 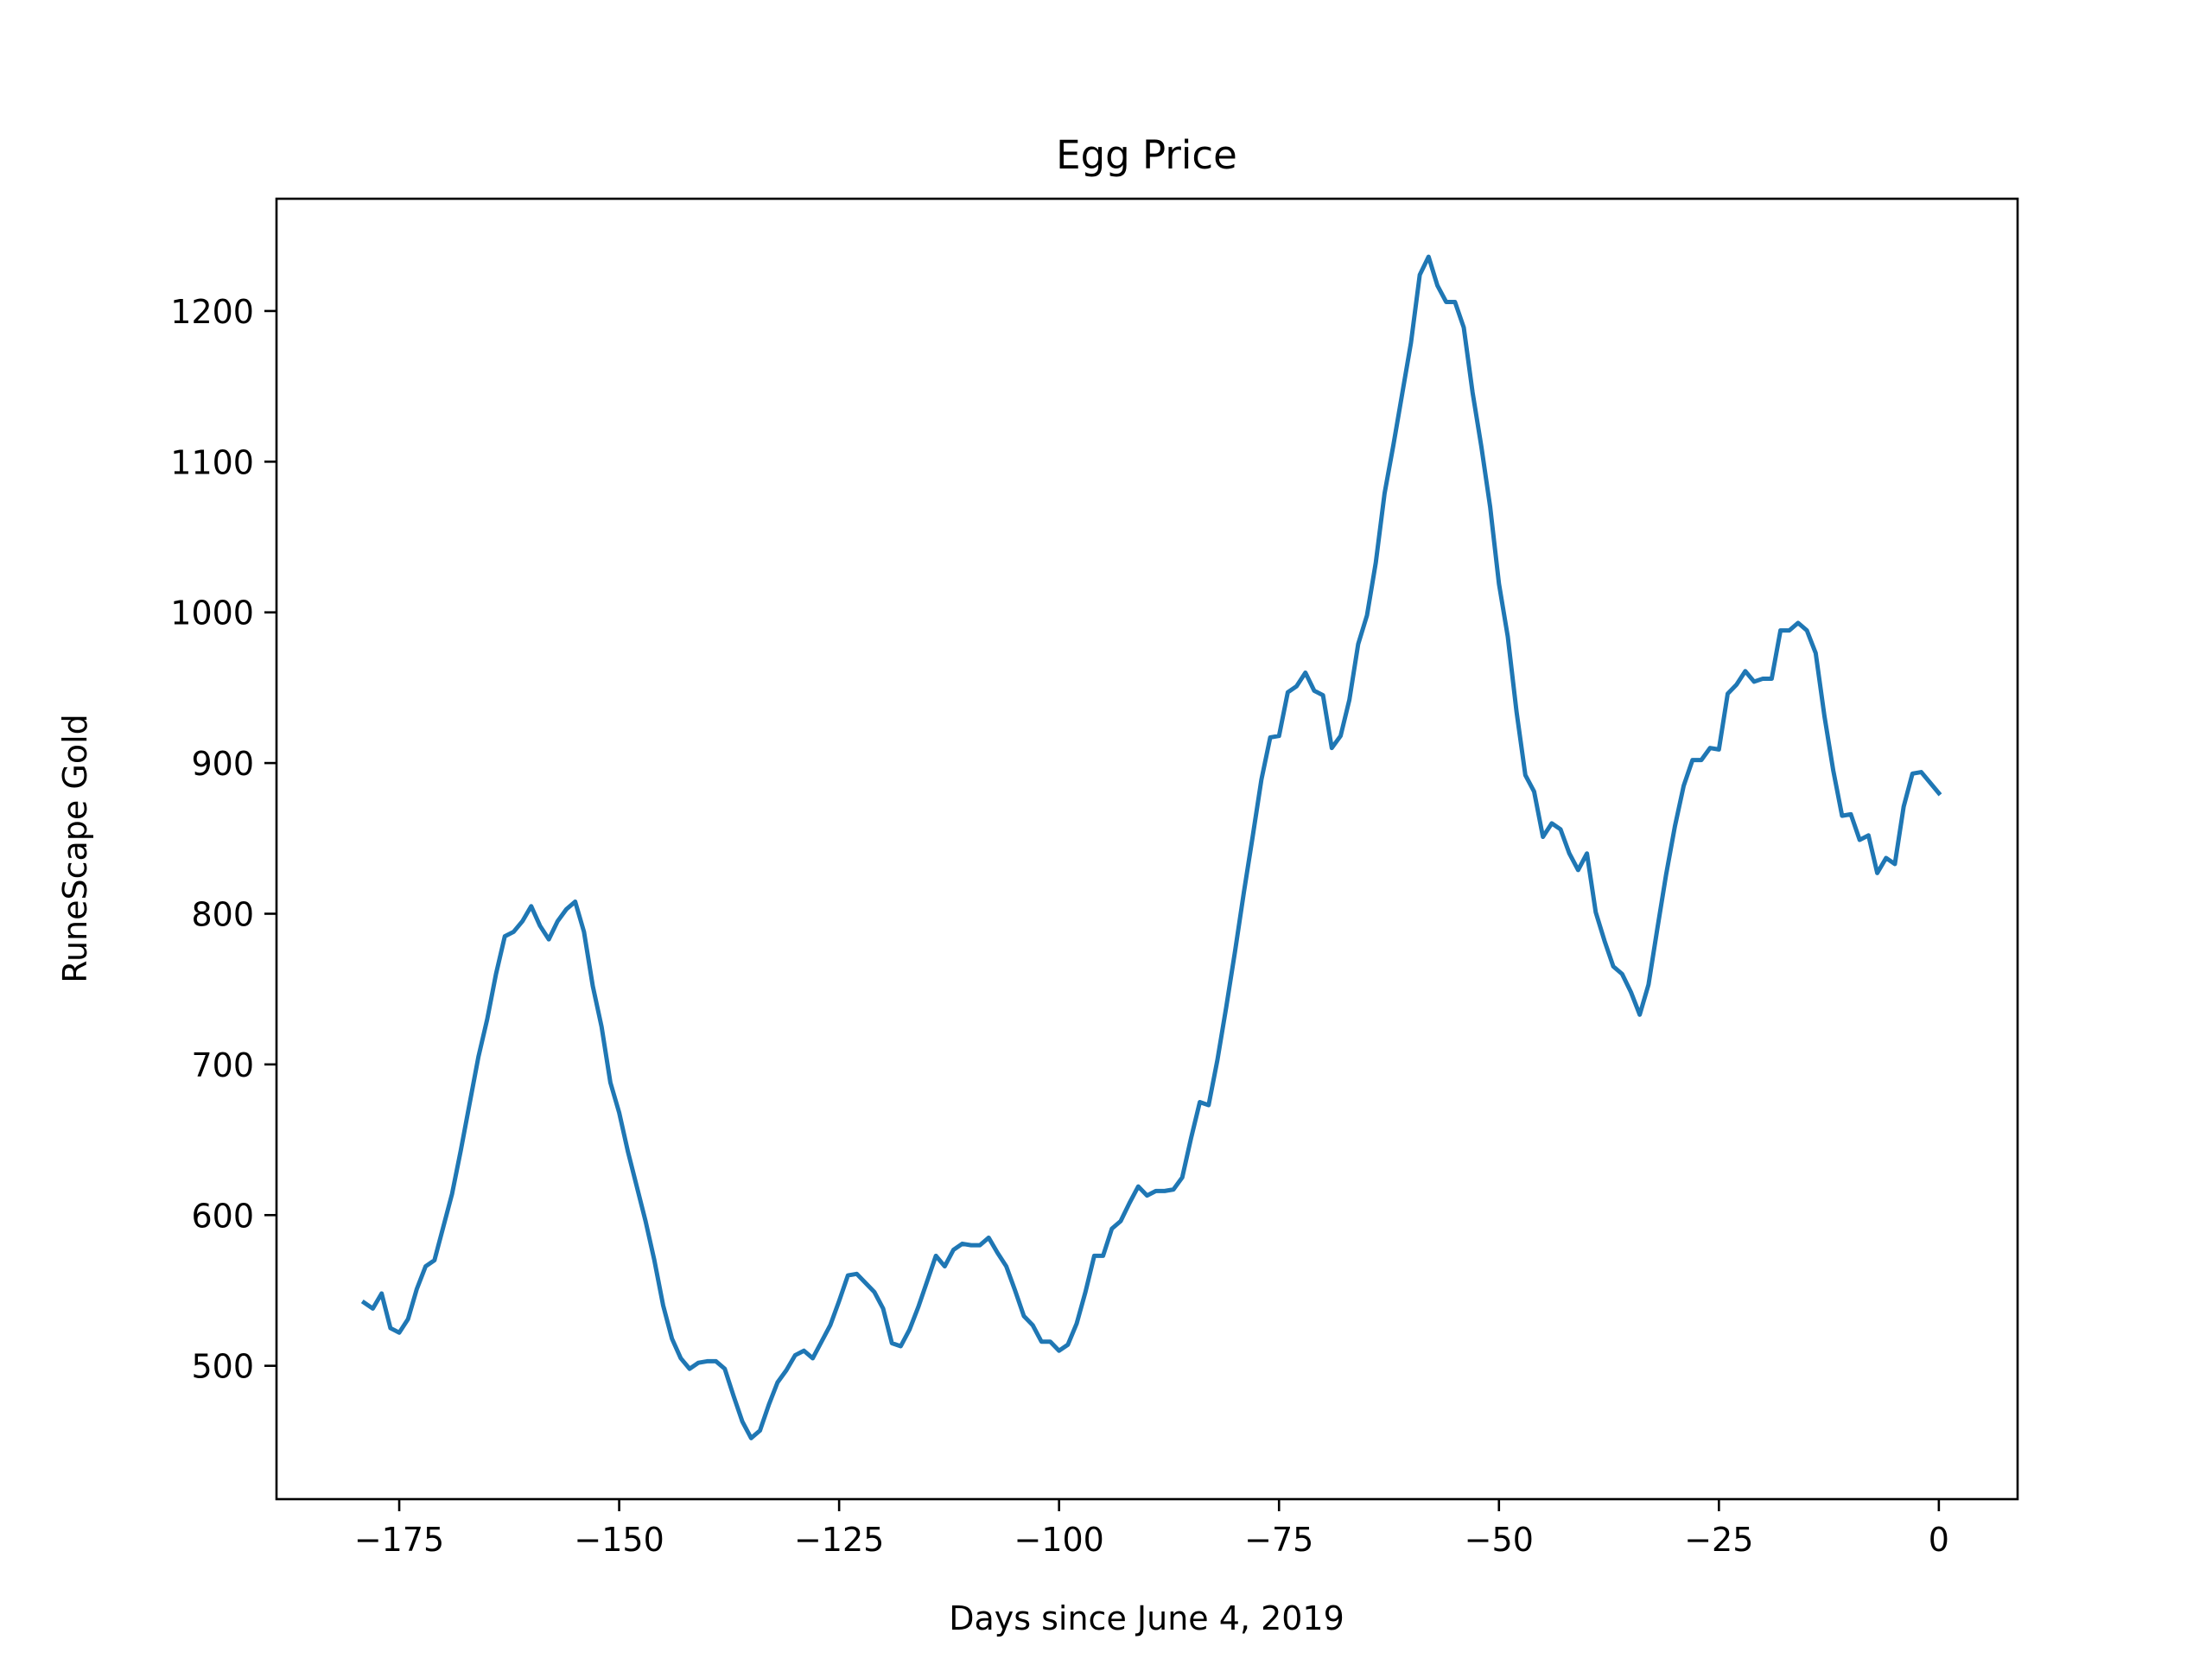 I want to click on x-tick-label: −25, so click(x=1718, y=1540).